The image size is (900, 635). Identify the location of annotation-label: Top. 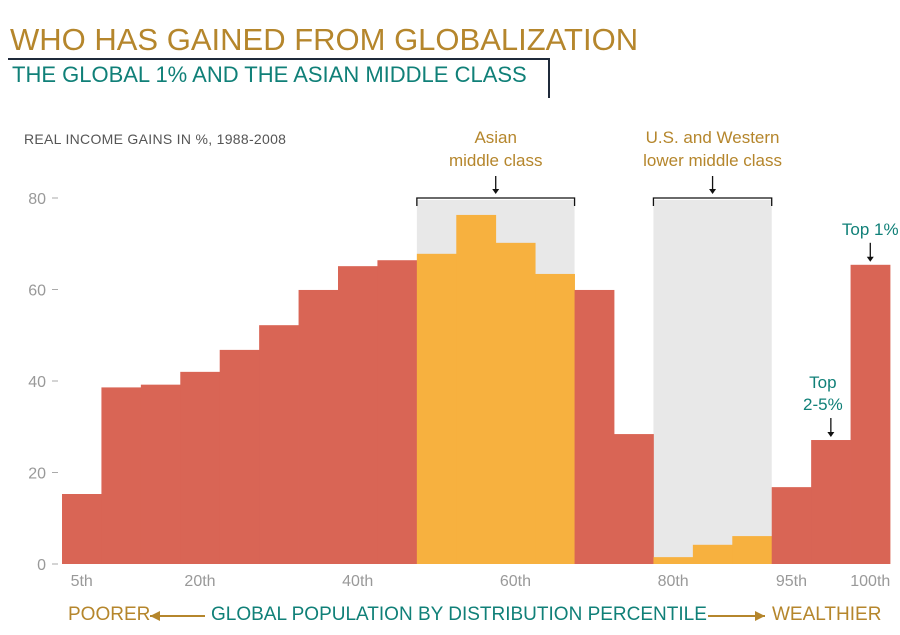
(822, 382).